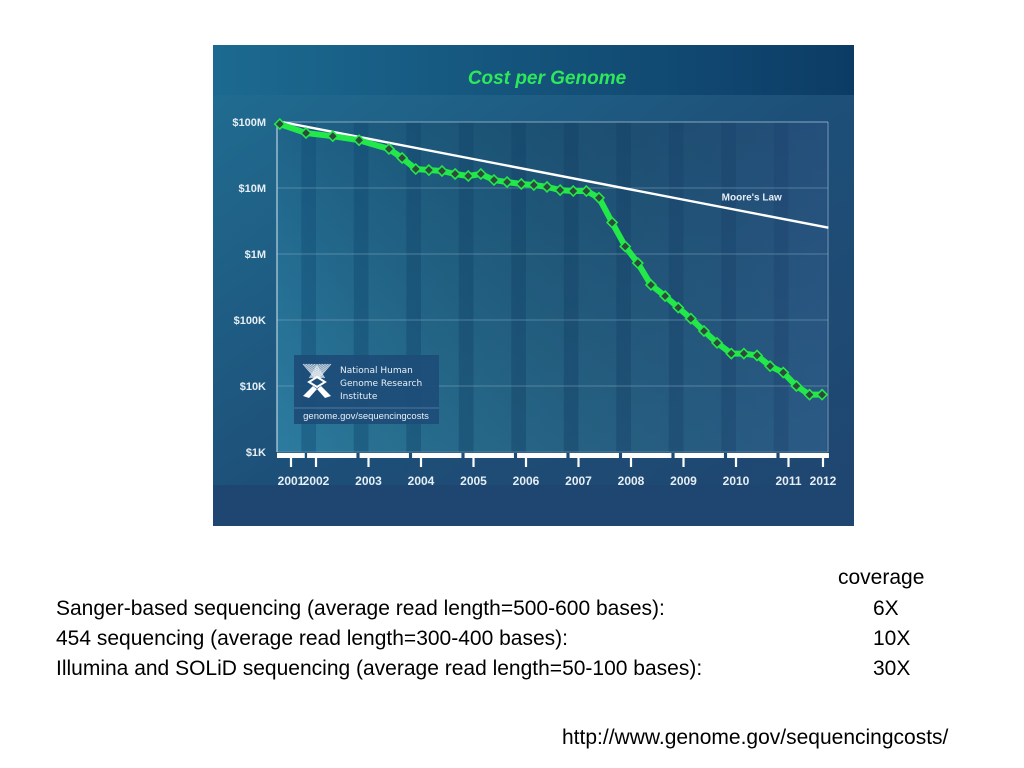 Image resolution: width=1024 pixels, height=768 pixels. What do you see at coordinates (317, 382) in the screenshot?
I see `logo-diamond` at bounding box center [317, 382].